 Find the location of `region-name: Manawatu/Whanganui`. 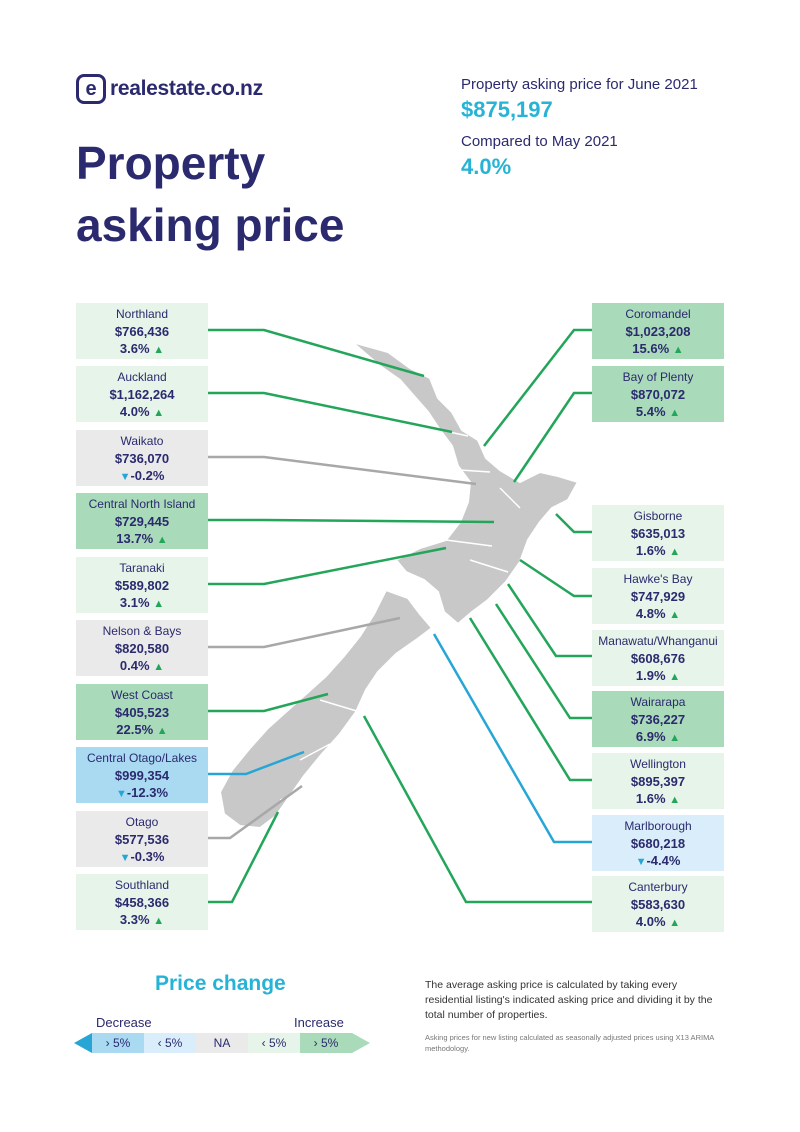

region-name: Manawatu/Whanganui is located at coordinates (658, 641).